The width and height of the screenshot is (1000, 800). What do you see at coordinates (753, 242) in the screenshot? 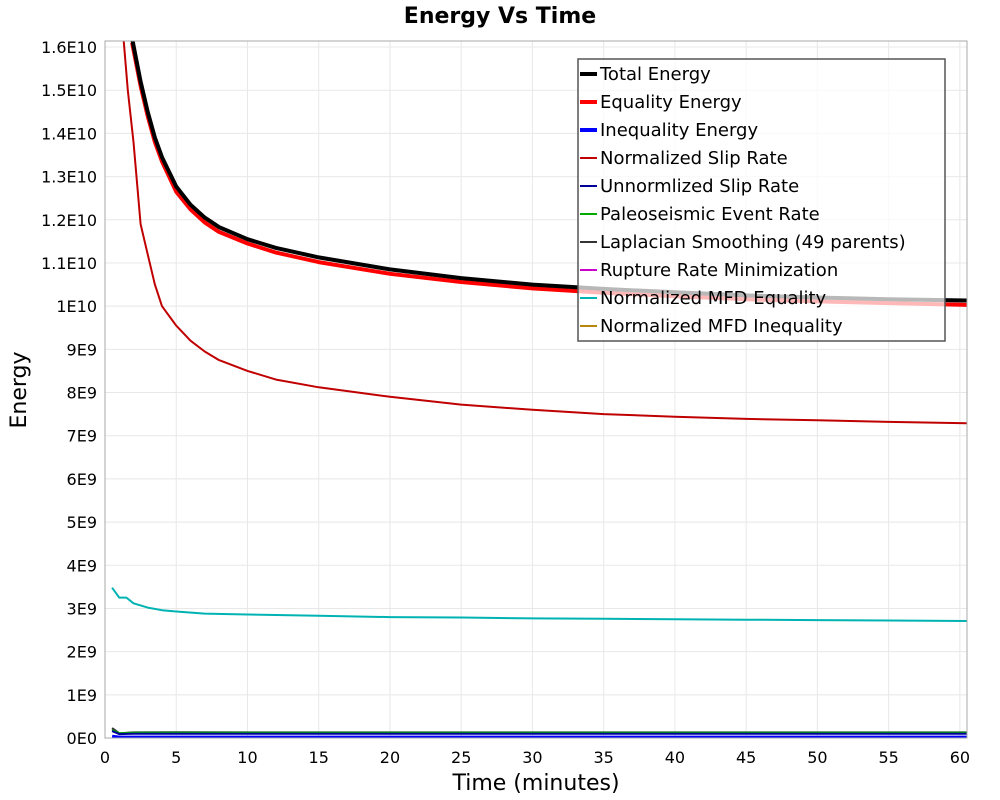
I see `legend-label: Laplacian Smoothing (49 parents)` at bounding box center [753, 242].